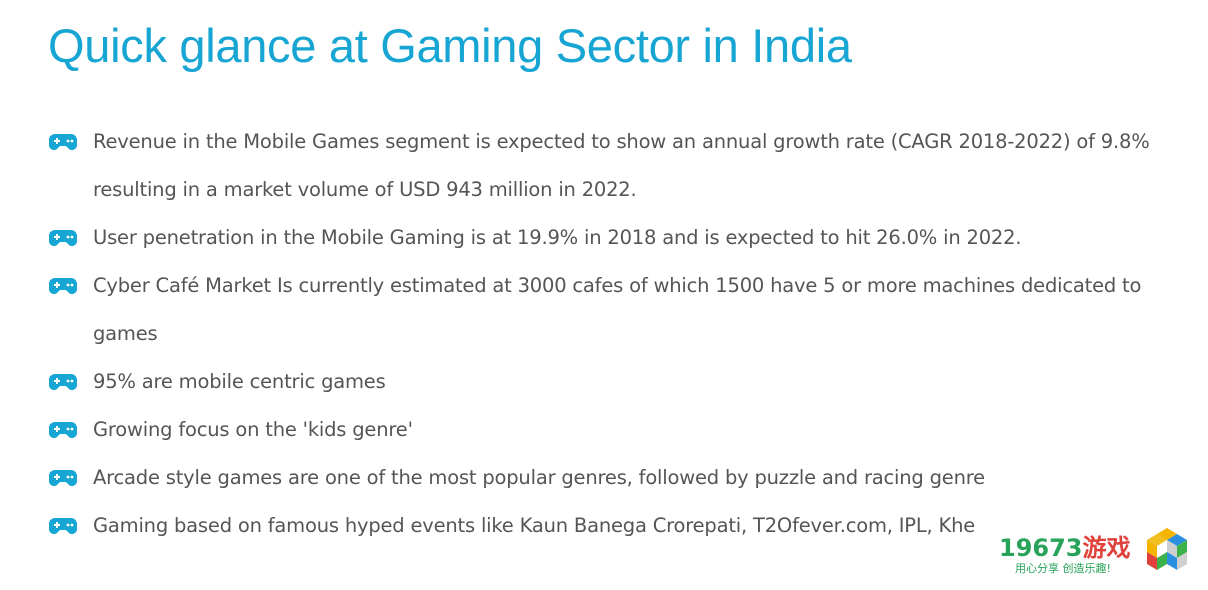 This screenshot has height=590, width=1208. I want to click on bullet-item: Growing focus on the 'kids genre', so click(613, 430).